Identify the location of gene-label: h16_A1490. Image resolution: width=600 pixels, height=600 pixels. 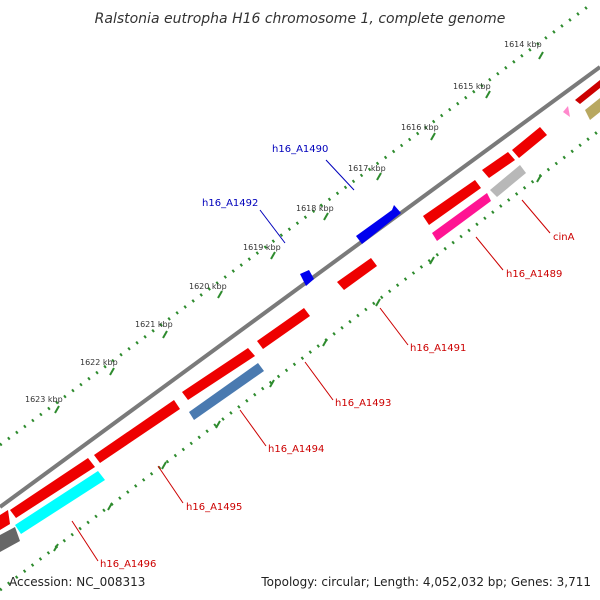
(300, 149).